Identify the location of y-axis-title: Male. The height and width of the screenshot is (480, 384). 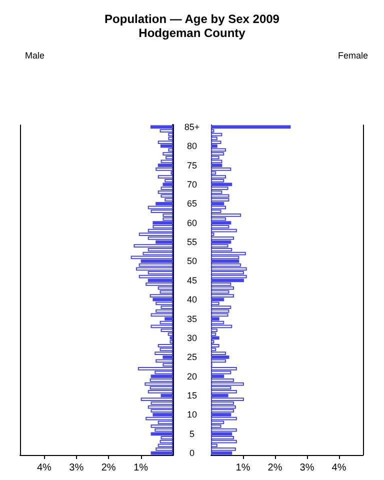
(35, 55).